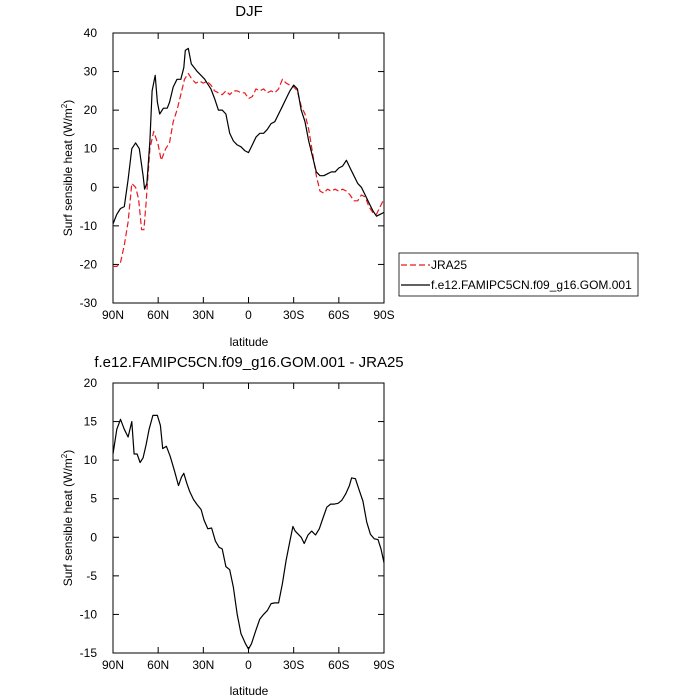 The width and height of the screenshot is (700, 700). What do you see at coordinates (89, 264) in the screenshot?
I see `y-tick-label: -20` at bounding box center [89, 264].